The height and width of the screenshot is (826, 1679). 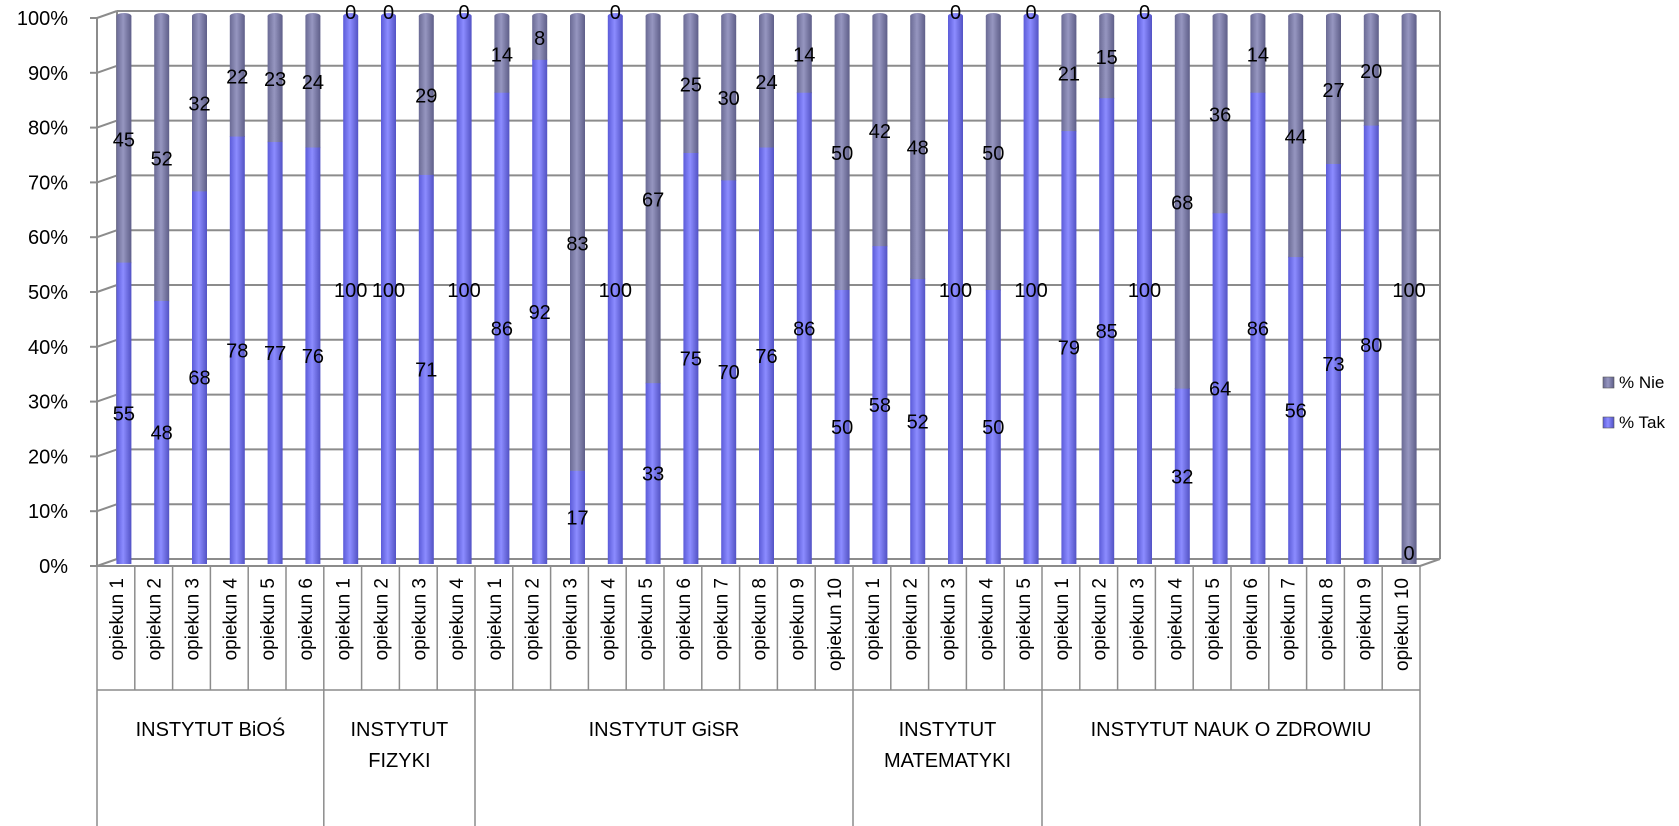 I want to click on category-label: opiekun 8, so click(x=760, y=619).